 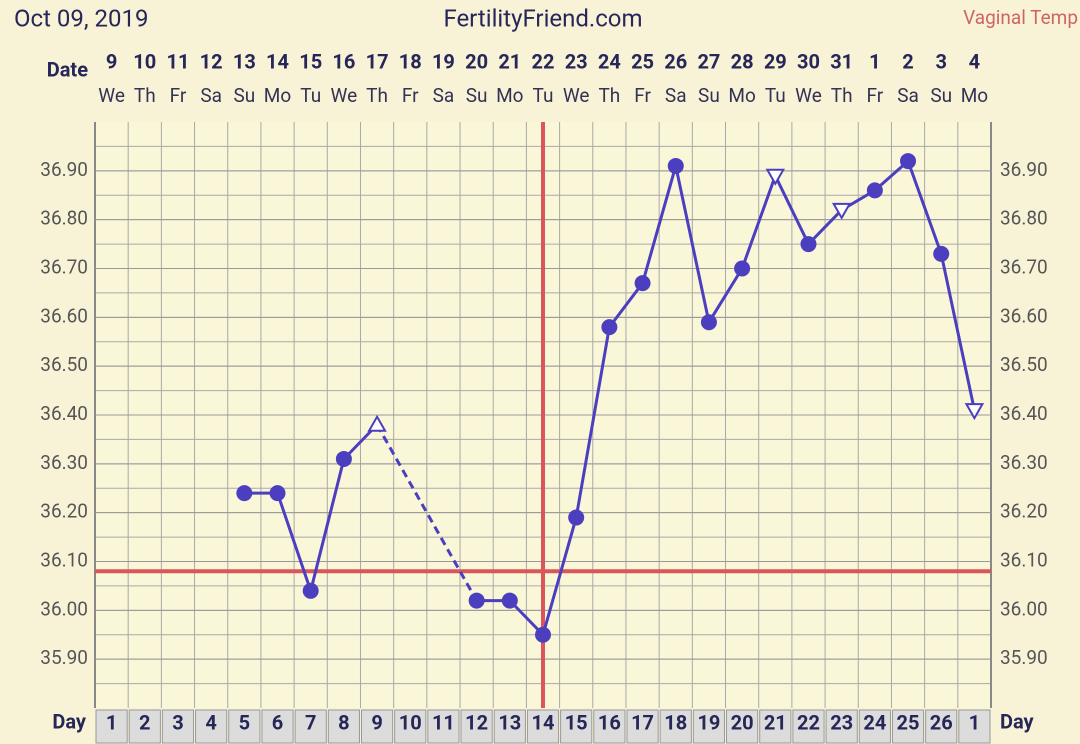 What do you see at coordinates (543, 722) in the screenshot?
I see `x-tick-label: 14` at bounding box center [543, 722].